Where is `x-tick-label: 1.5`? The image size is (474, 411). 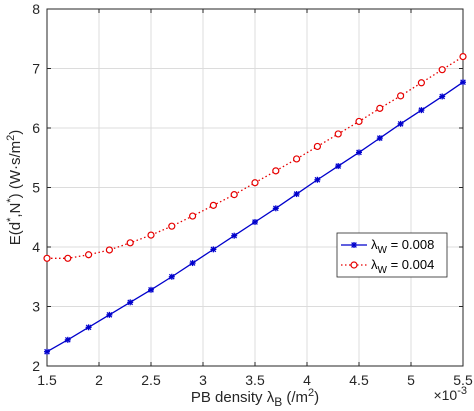 x-tick-label: 1.5 is located at coordinates (47, 380).